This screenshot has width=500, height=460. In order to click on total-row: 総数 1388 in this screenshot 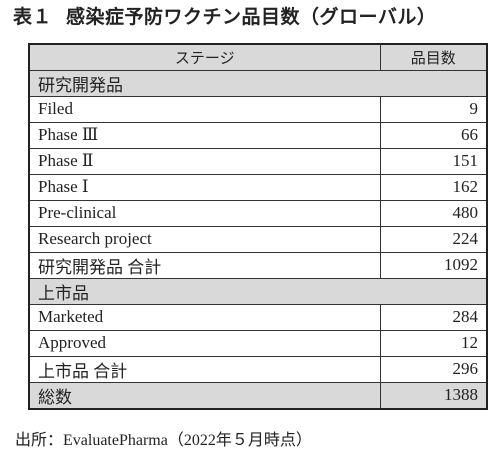, I will do `click(258, 395)`.